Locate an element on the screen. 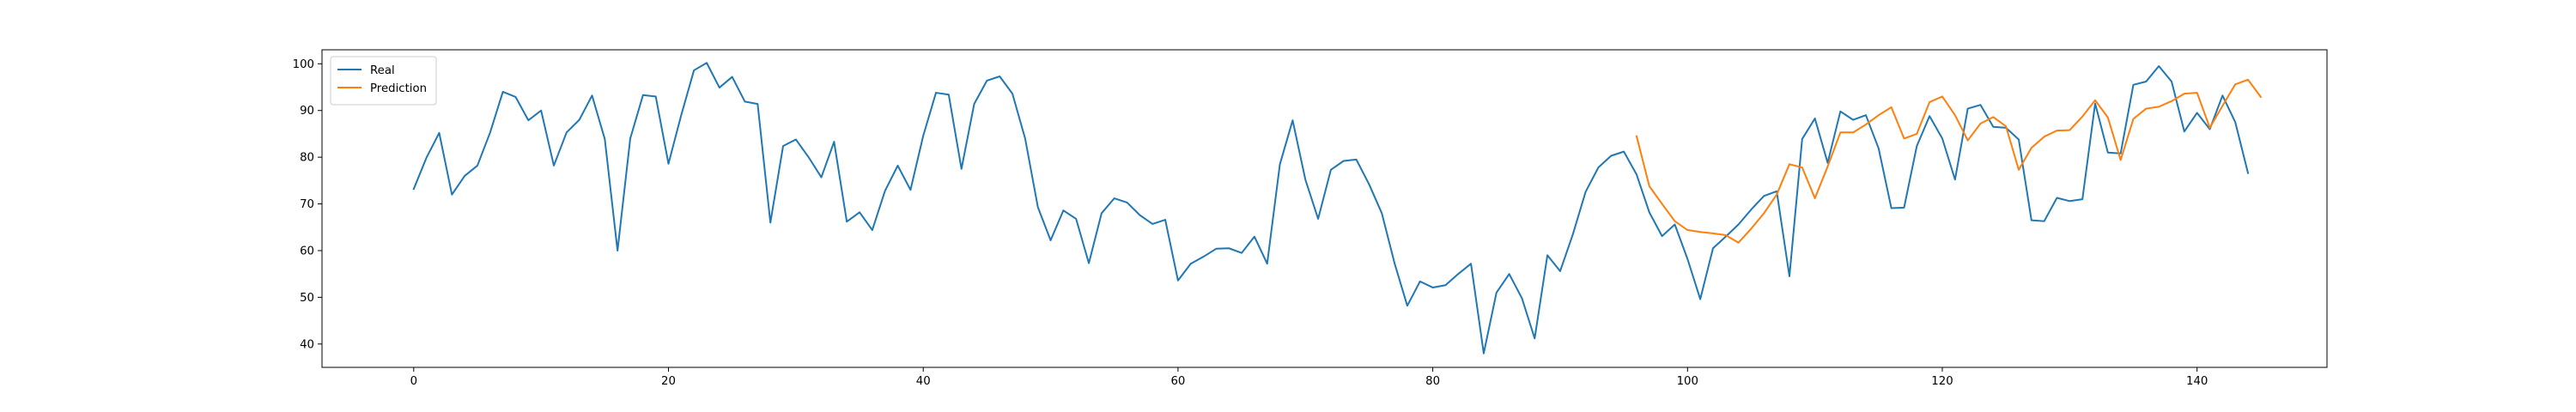 The height and width of the screenshot is (412, 2576). y-tick-label: 70 is located at coordinates (307, 204).